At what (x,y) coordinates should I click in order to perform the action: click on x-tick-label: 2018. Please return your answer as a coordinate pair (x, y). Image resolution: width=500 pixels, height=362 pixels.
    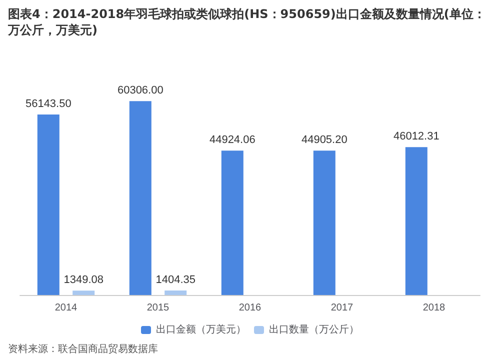
    Looking at the image, I should click on (434, 308).